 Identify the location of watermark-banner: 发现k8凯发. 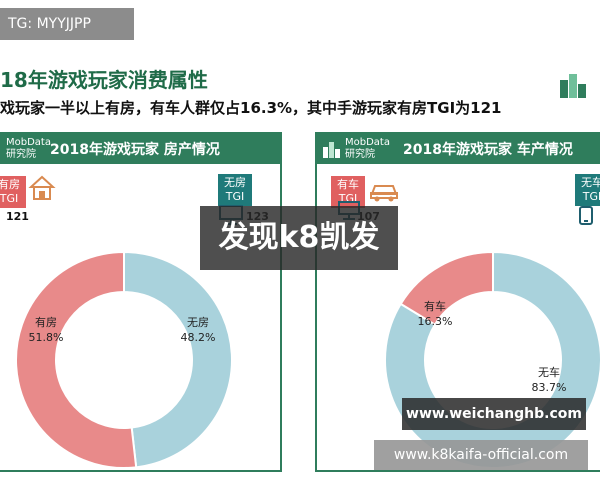
(299, 238).